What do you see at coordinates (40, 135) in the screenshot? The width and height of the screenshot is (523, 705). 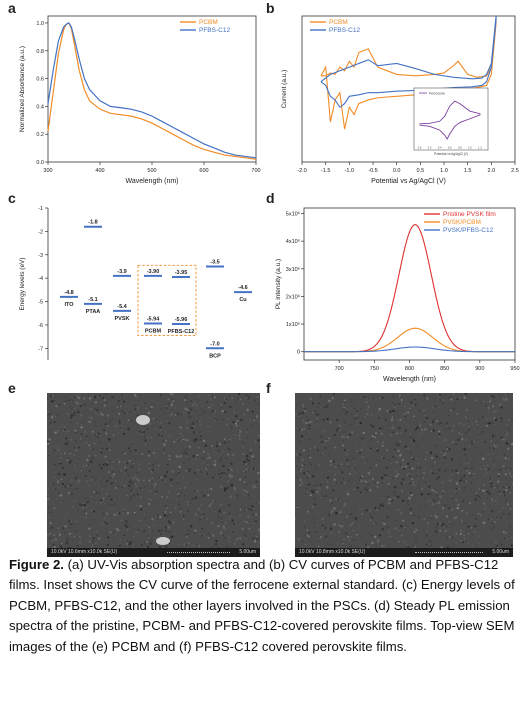 I see `y-tick-label: 0.2` at bounding box center [40, 135].